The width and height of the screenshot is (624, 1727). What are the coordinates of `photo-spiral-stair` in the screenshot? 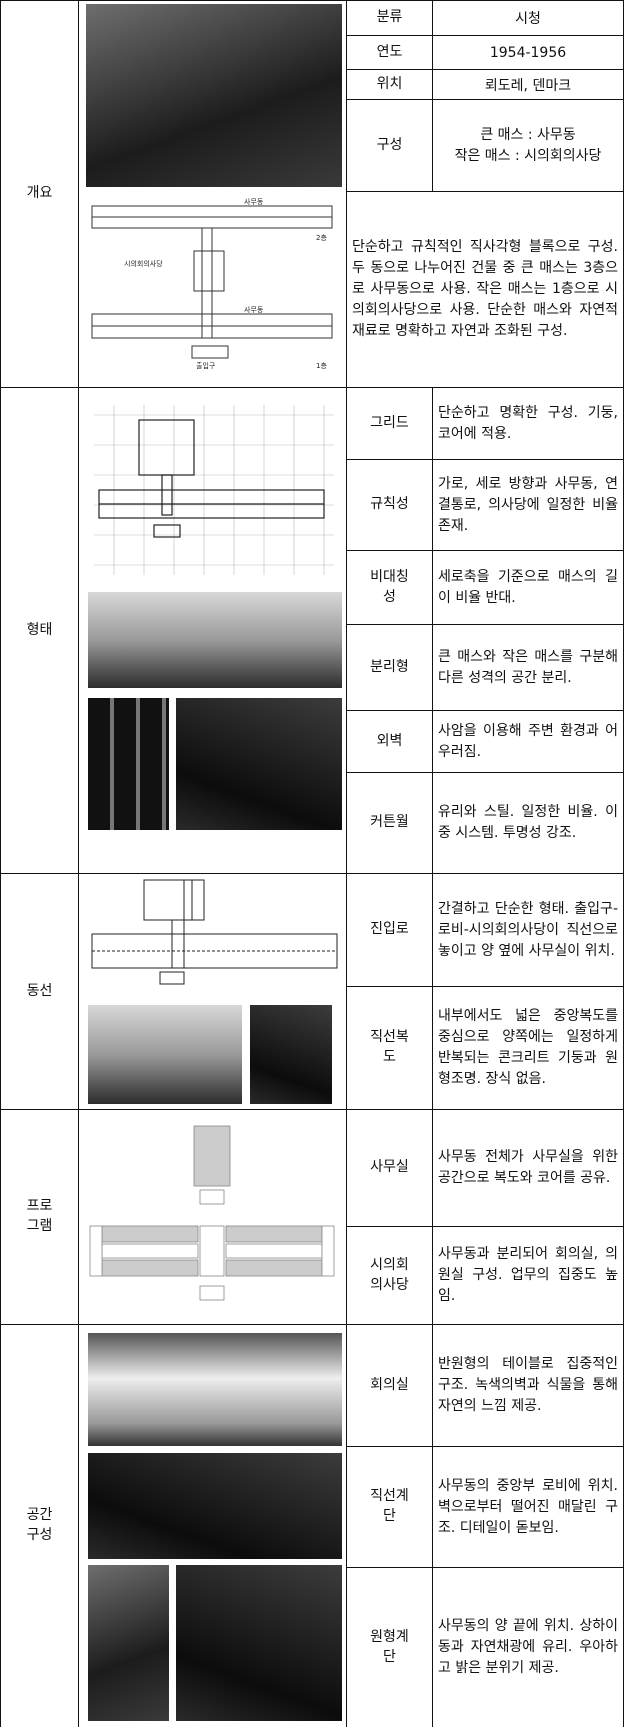 It's located at (259, 1643).